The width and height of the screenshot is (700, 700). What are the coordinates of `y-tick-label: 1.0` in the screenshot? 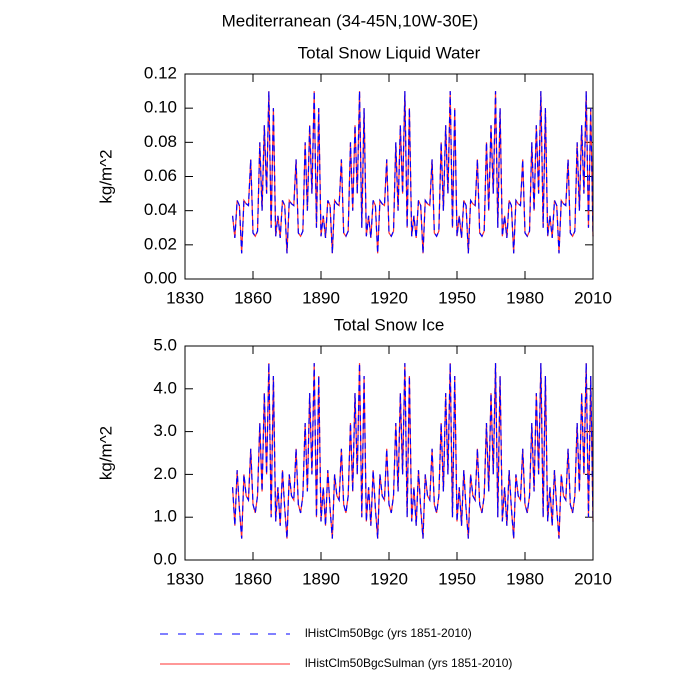 It's located at (165, 516).